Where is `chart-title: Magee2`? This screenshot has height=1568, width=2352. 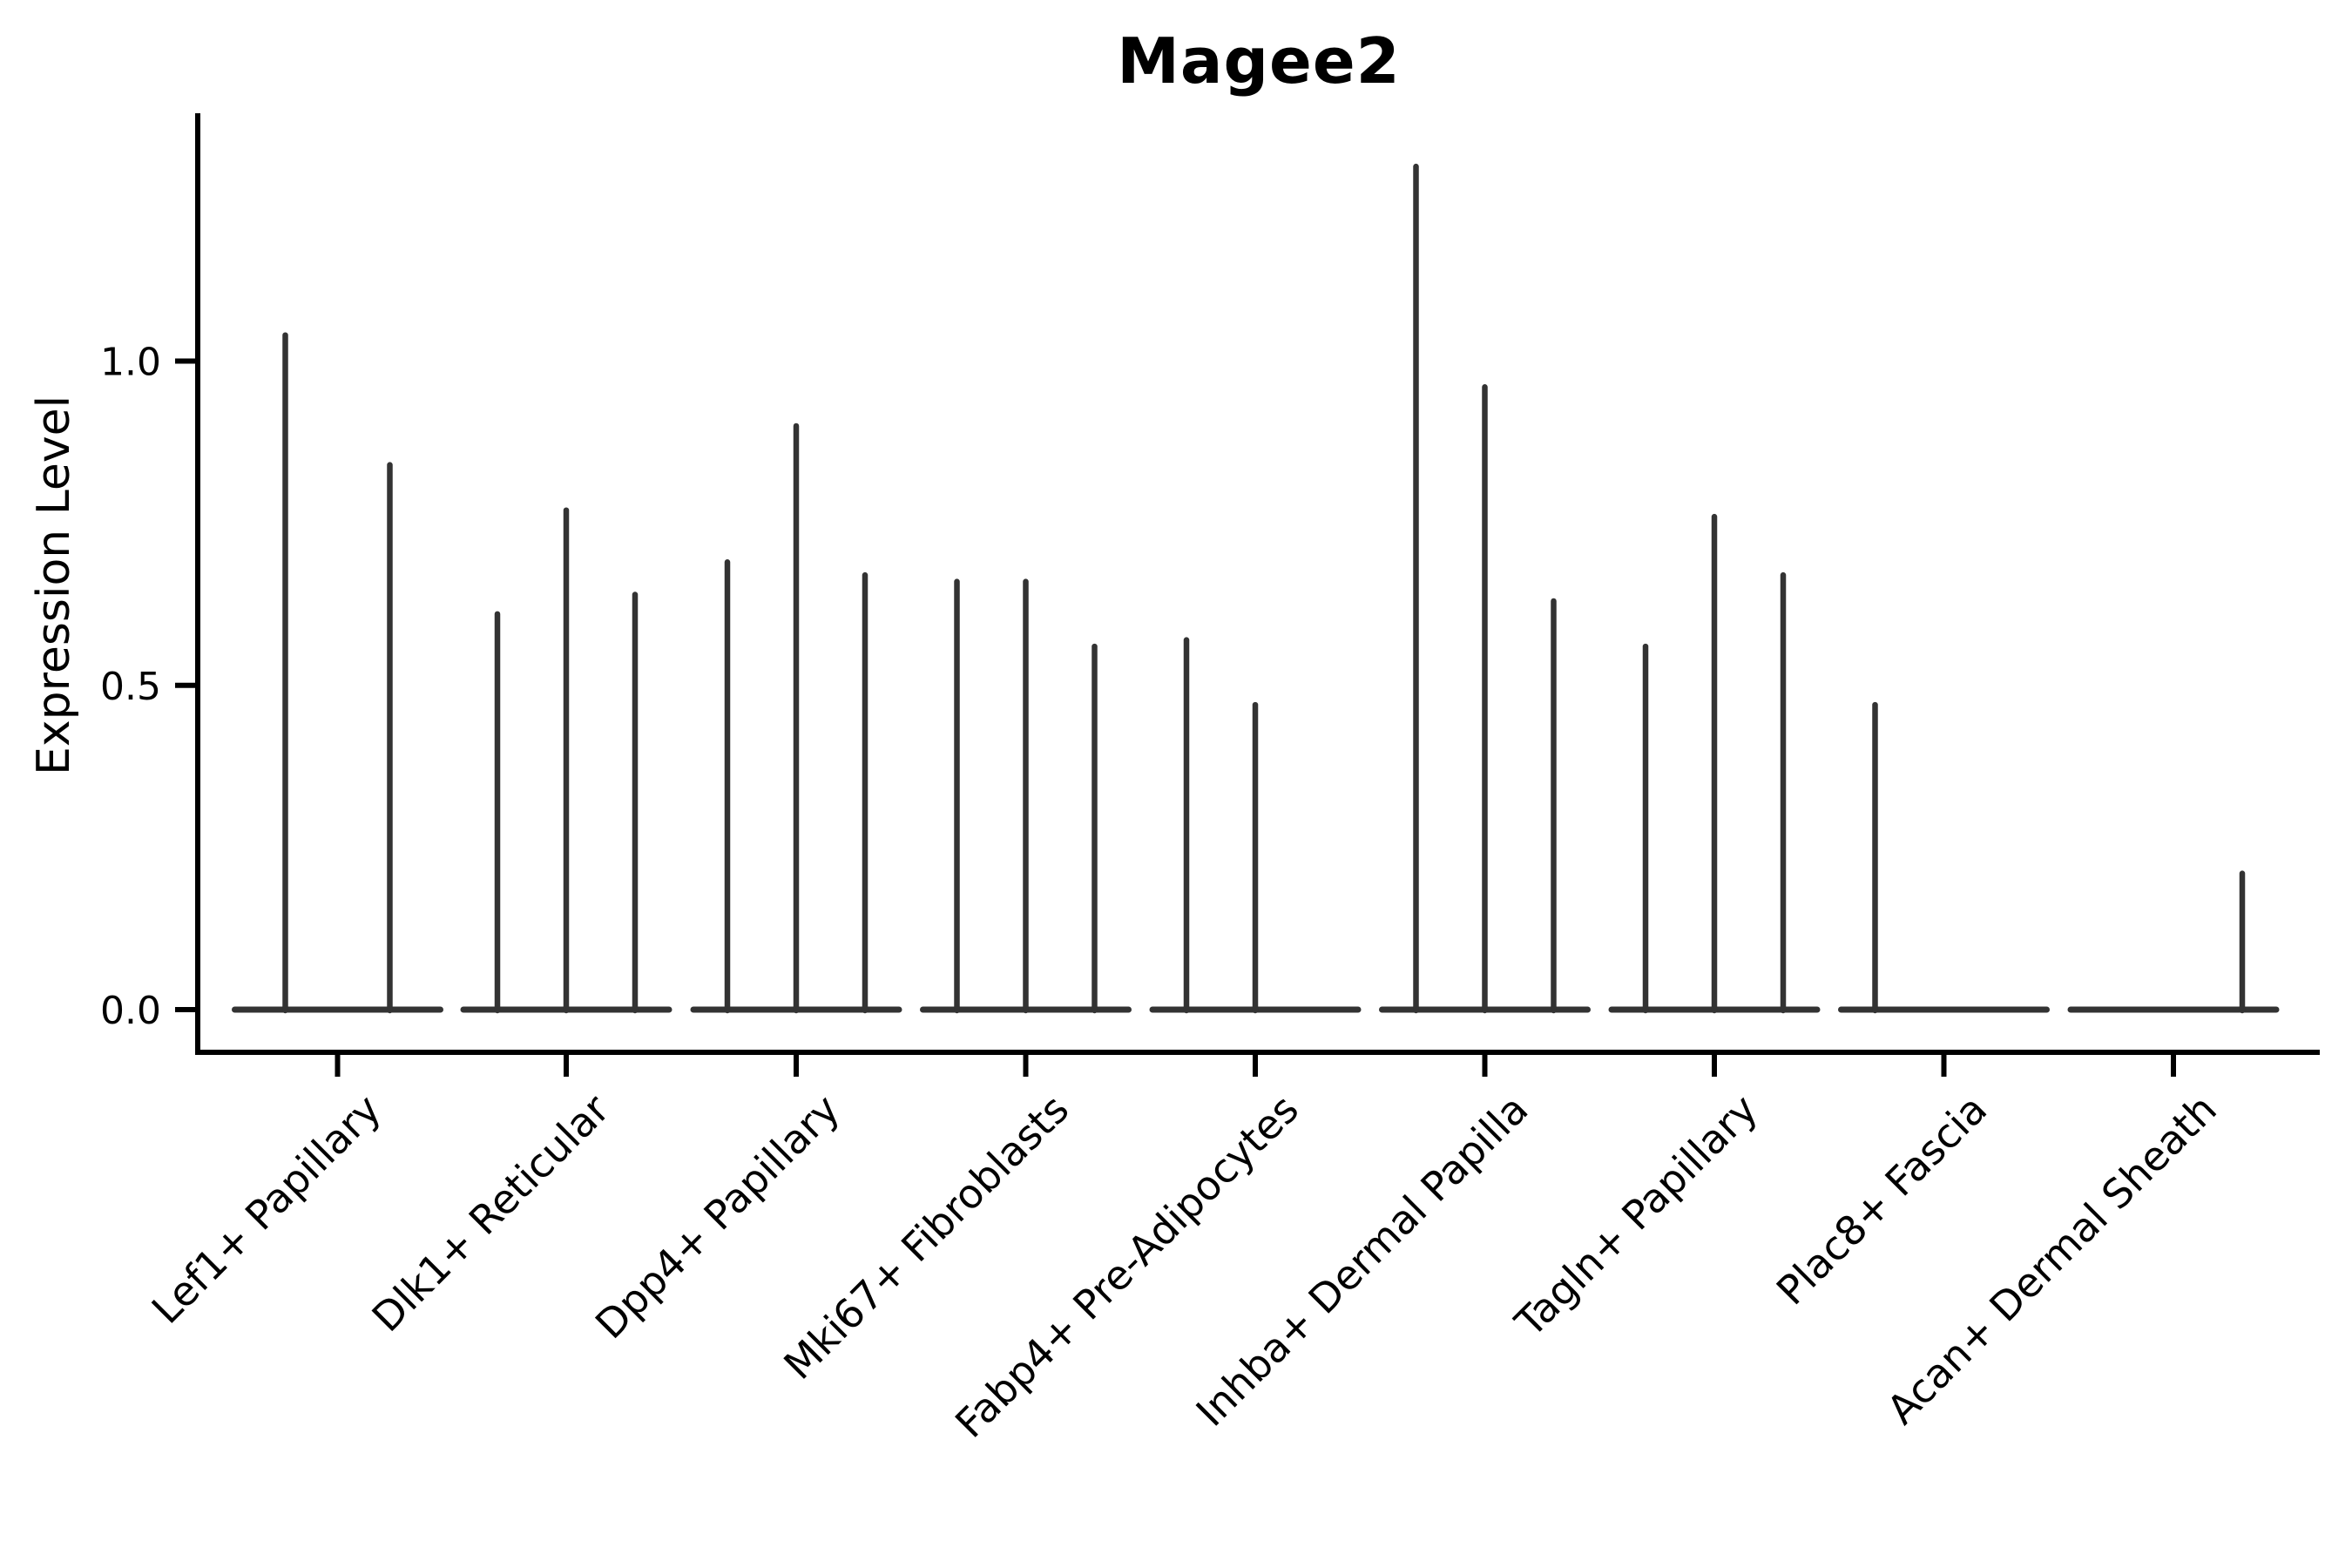 chart-title: Magee2 is located at coordinates (1259, 61).